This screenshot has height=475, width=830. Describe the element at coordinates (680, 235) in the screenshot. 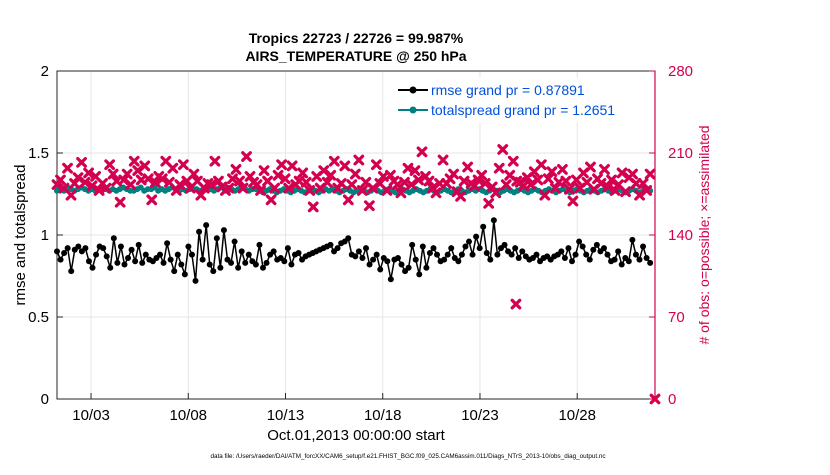

I see `right-tick-label: 140` at that location.